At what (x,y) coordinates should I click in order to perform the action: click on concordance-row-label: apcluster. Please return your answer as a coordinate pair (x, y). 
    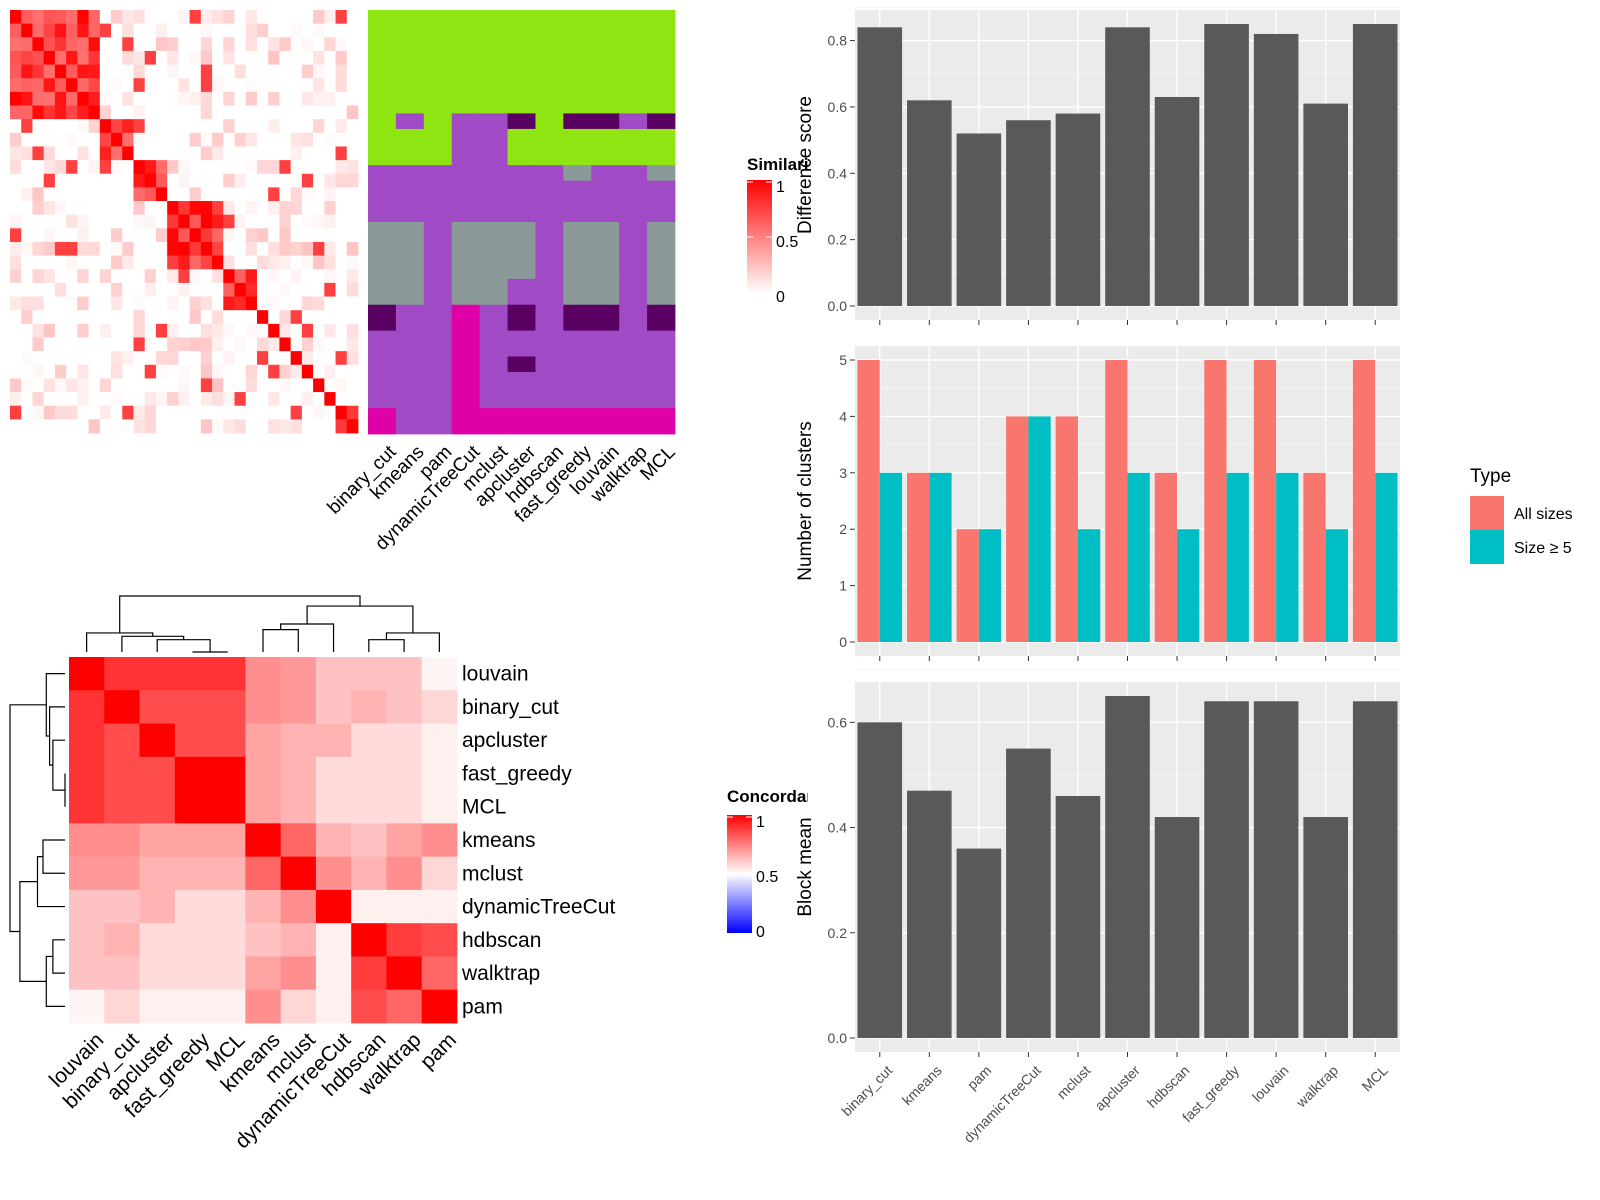
    Looking at the image, I should click on (504, 740).